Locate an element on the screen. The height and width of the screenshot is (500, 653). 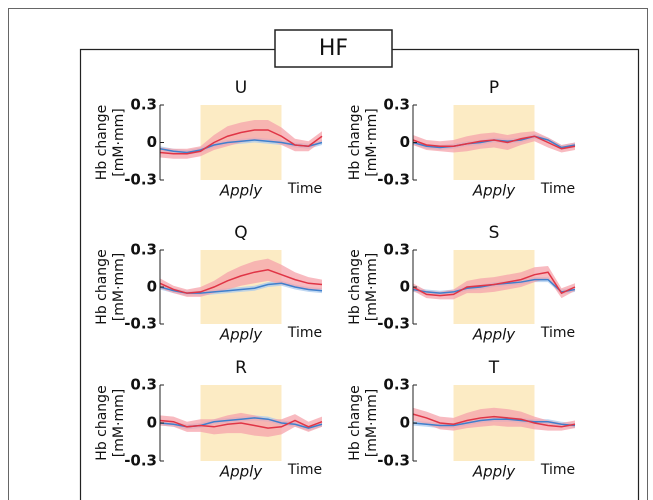
figure-title: HF is located at coordinates (333, 48).